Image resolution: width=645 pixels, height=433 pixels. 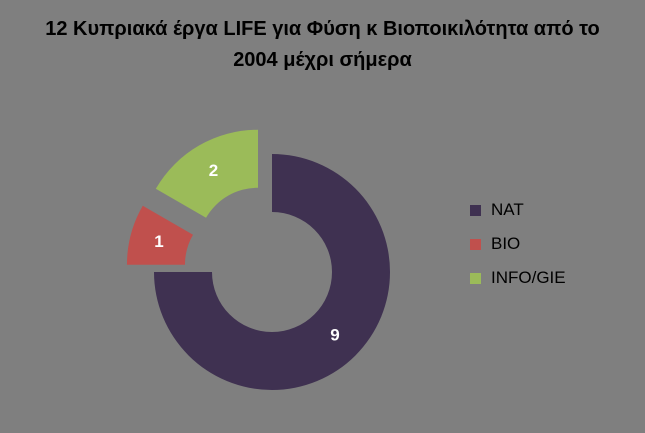 What do you see at coordinates (506, 243) in the screenshot?
I see `legend-label-bio: BIO` at bounding box center [506, 243].